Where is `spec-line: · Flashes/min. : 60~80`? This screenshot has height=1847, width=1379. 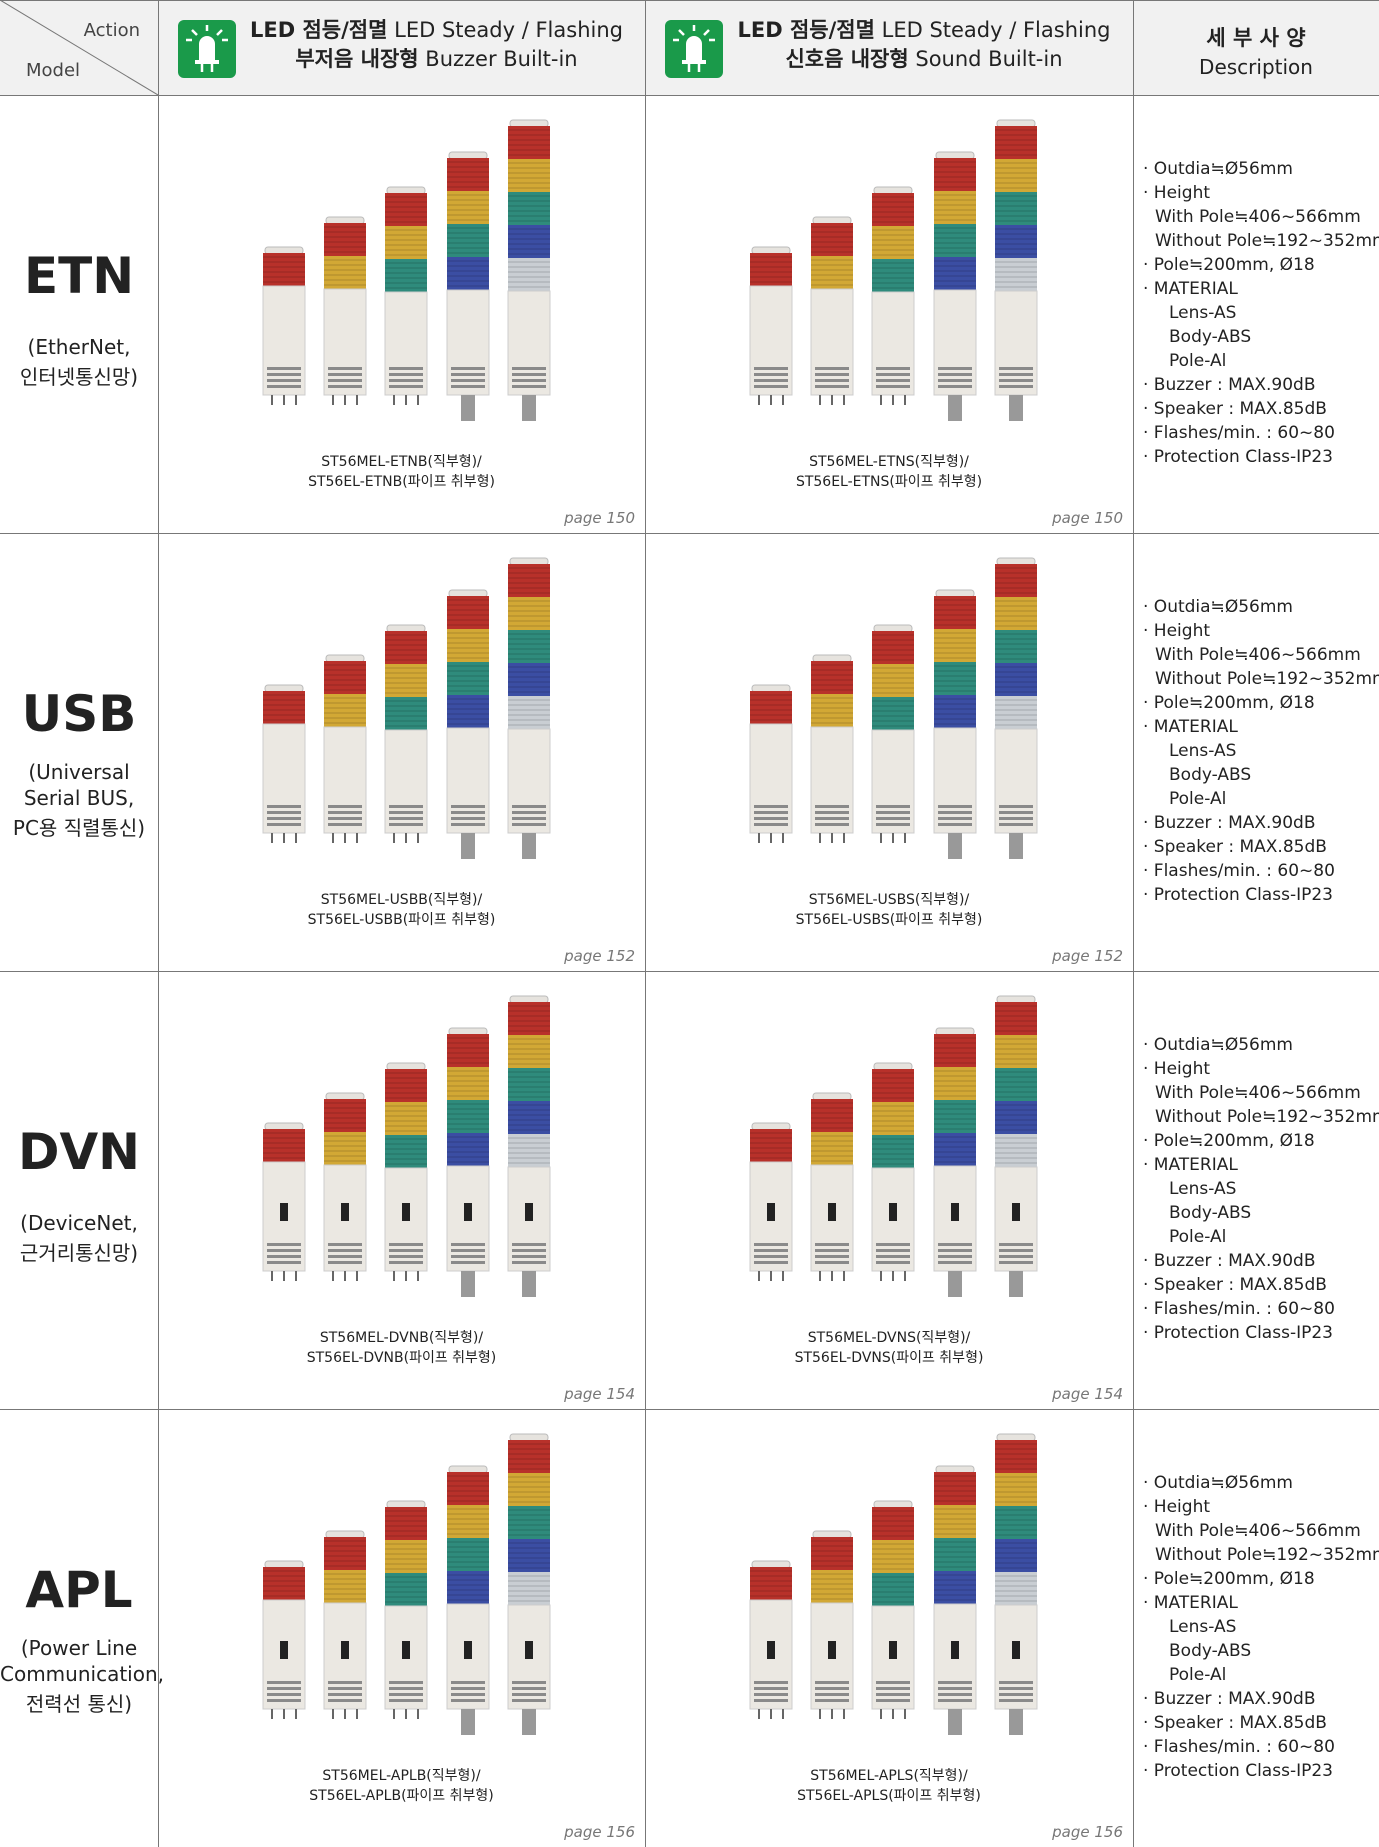 spec-line: · Flashes/min. : 60~80 is located at coordinates (1239, 433).